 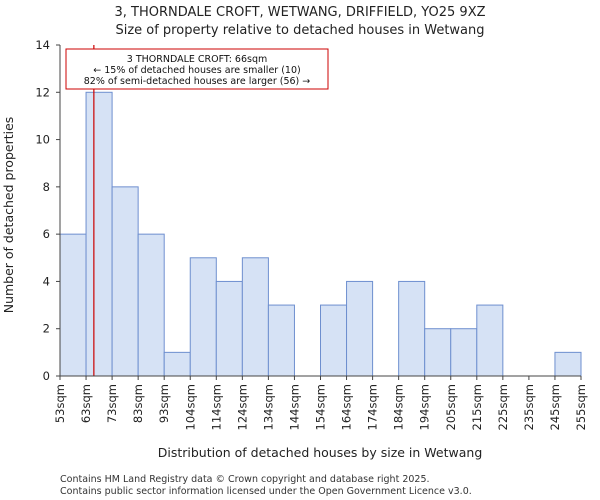 What do you see at coordinates (8, 215) in the screenshot?
I see `y-axis-label: Number of detached properties` at bounding box center [8, 215].